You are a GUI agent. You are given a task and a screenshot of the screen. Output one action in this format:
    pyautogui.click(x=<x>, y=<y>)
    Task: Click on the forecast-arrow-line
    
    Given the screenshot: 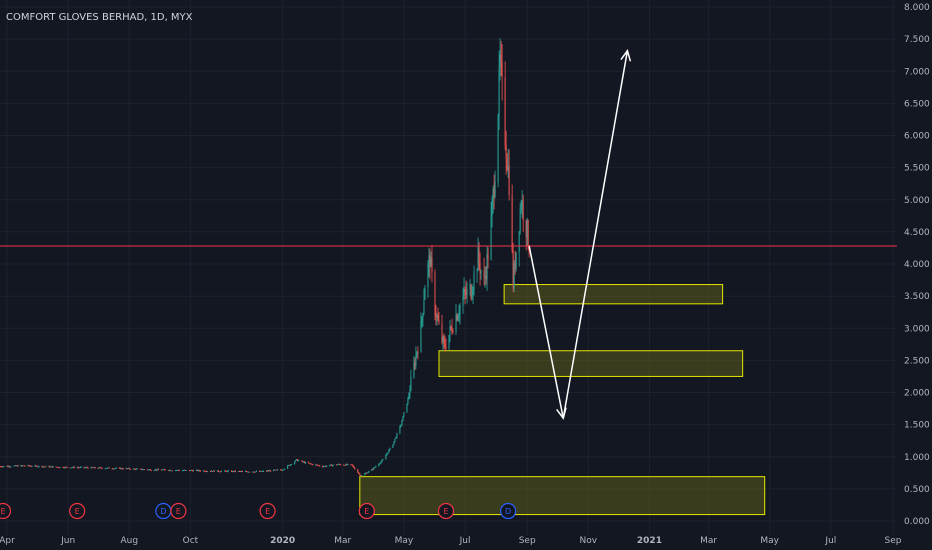 What is the action you would take?
    pyautogui.click(x=595, y=234)
    